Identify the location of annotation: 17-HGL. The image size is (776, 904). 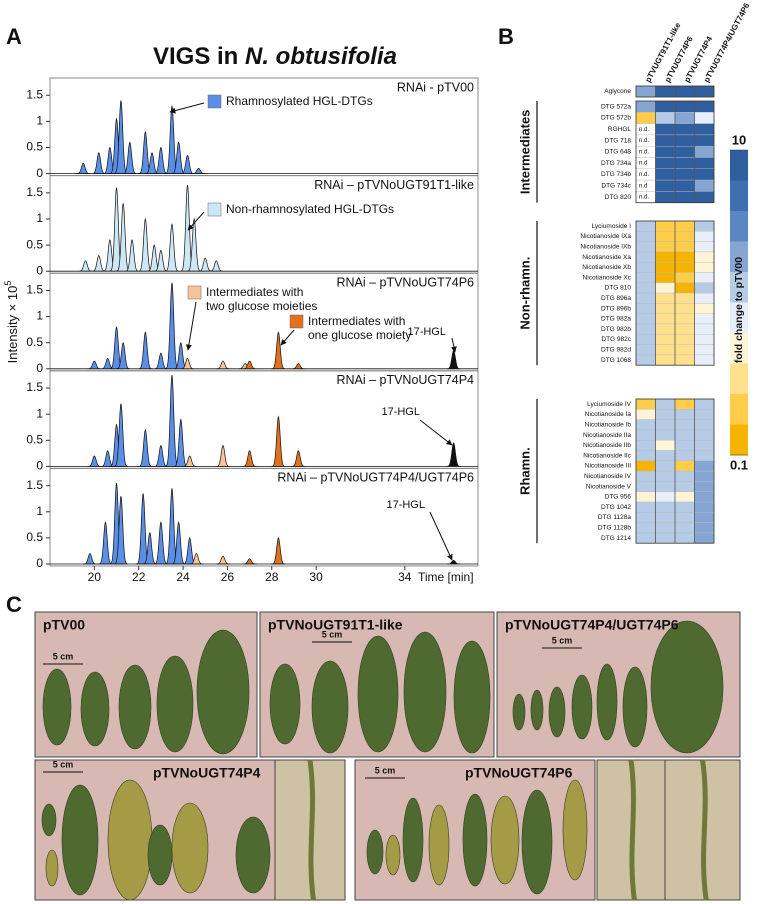
(405, 505).